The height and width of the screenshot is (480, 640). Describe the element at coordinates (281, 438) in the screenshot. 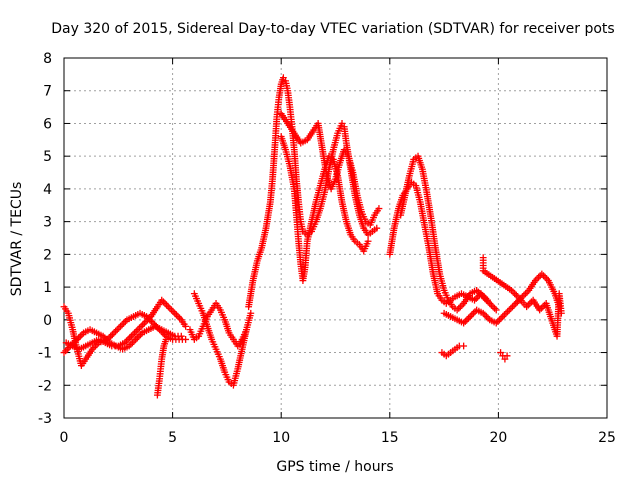

I see `x-tick-label: 10` at that location.